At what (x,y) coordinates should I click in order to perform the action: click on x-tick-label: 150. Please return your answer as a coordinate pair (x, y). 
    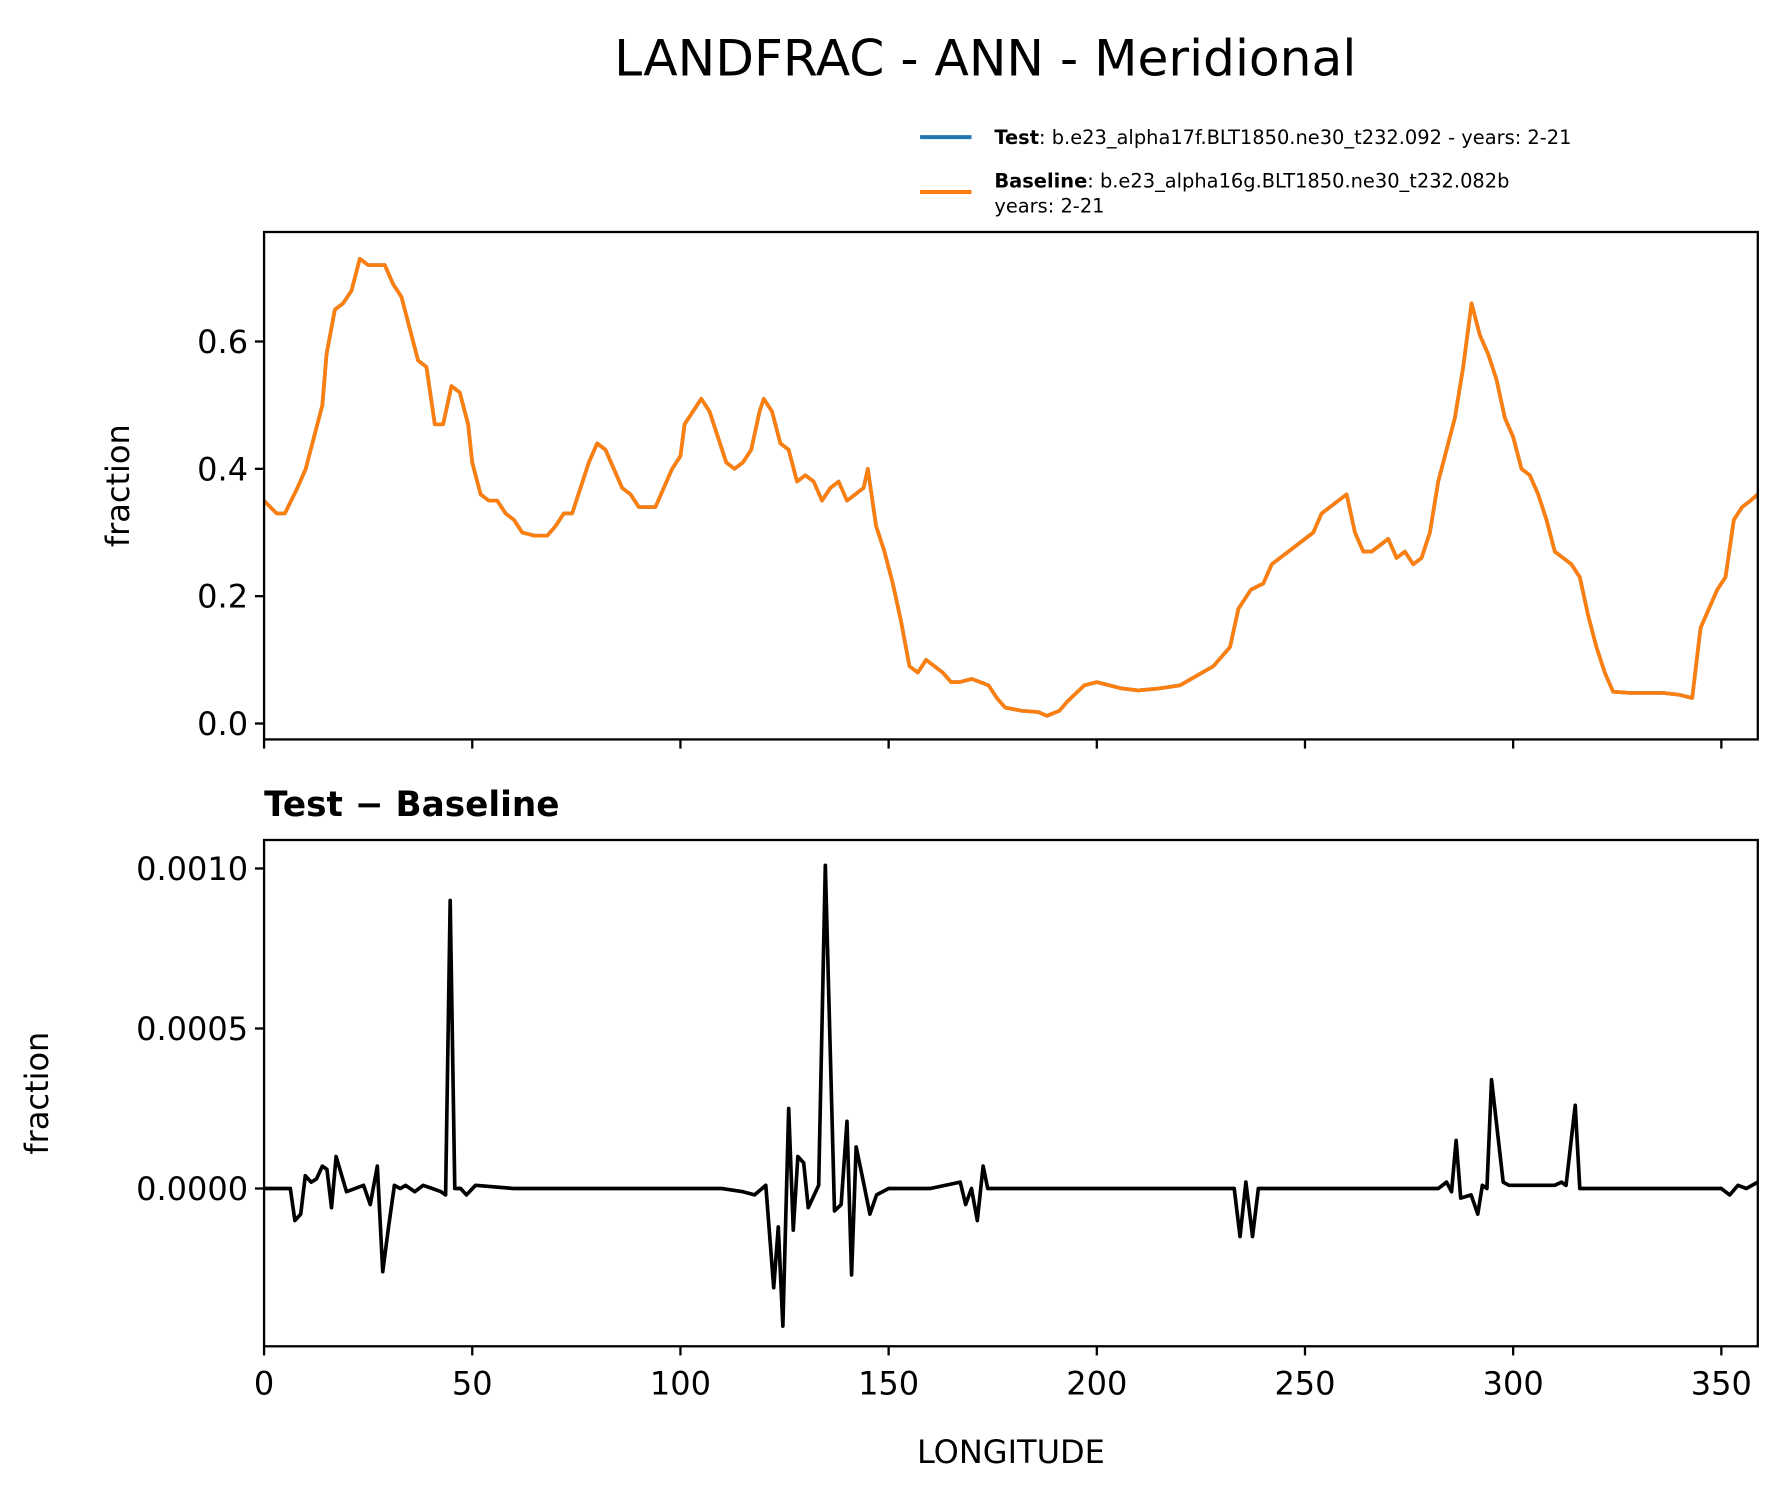
    Looking at the image, I should click on (888, 1383).